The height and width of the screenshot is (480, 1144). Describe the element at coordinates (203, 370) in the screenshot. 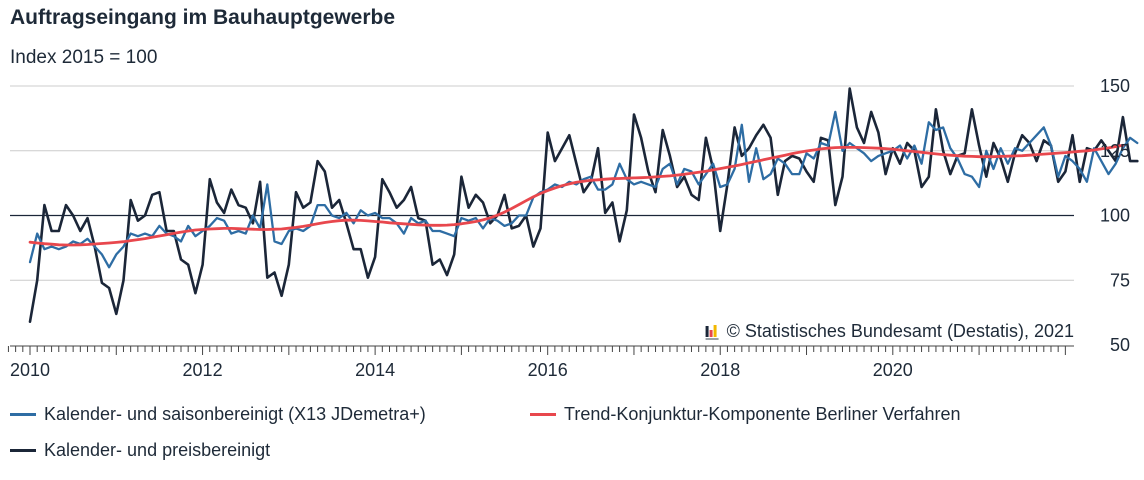

I see `x-tick-label: 2012` at that location.